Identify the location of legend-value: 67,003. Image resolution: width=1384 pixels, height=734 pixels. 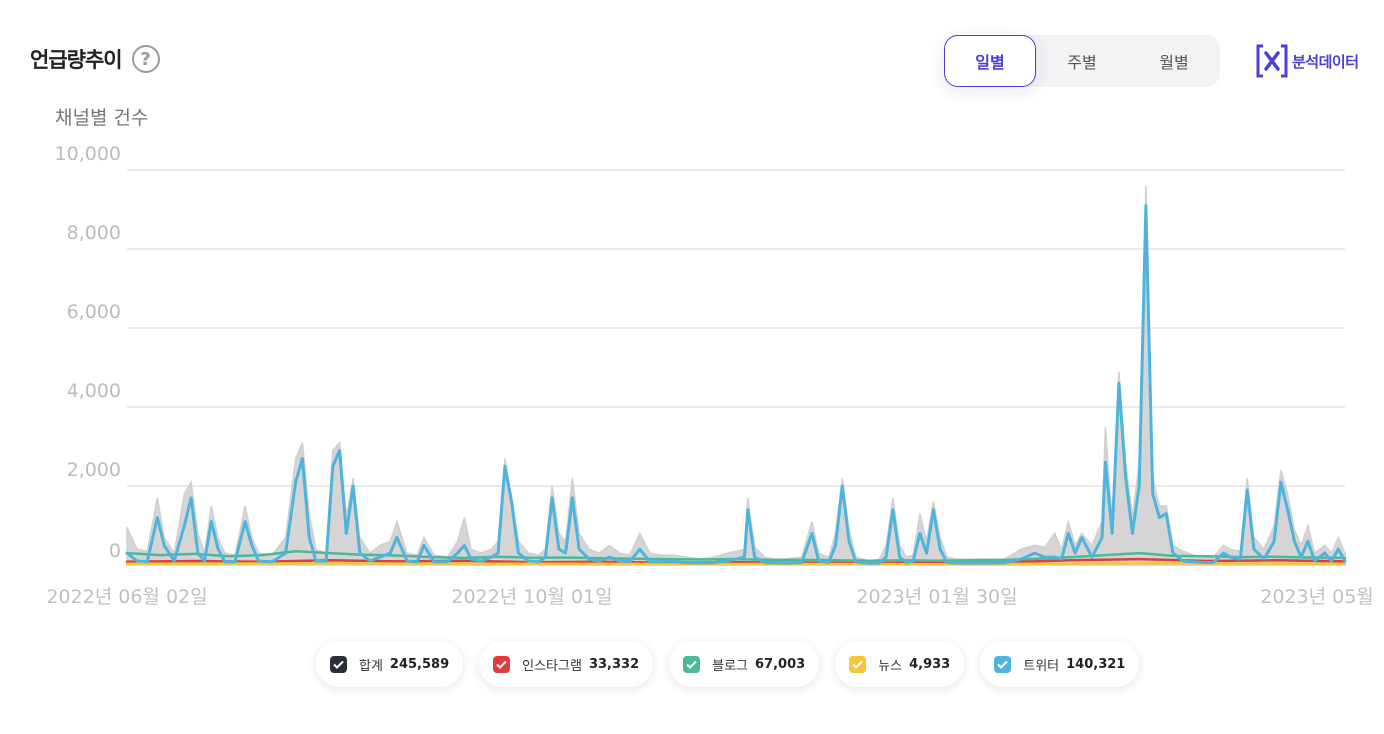
(780, 664).